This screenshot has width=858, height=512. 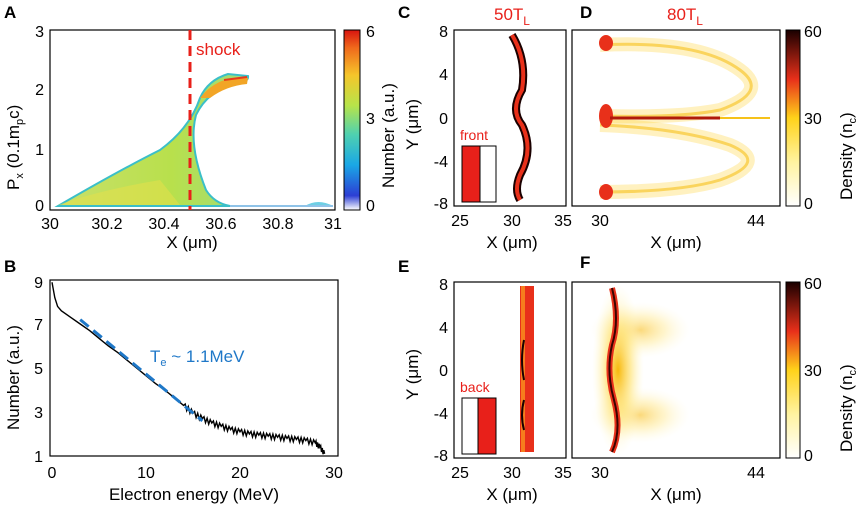 What do you see at coordinates (640, 370) in the screenshot?
I see `density-field-f` at bounding box center [640, 370].